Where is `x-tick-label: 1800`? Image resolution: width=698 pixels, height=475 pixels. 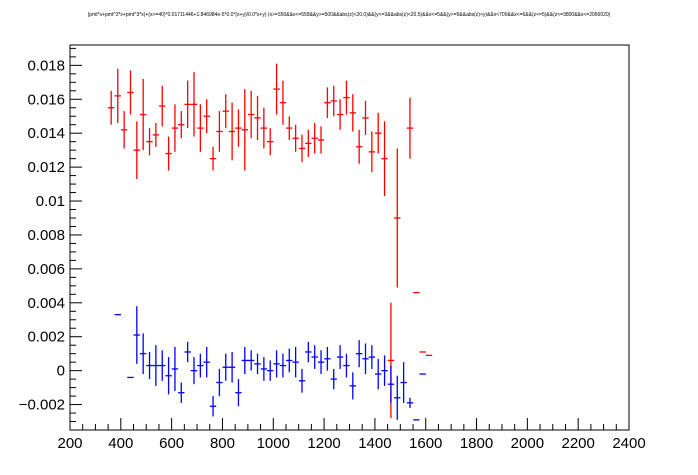
x-tick-label: 1800 is located at coordinates (476, 443).